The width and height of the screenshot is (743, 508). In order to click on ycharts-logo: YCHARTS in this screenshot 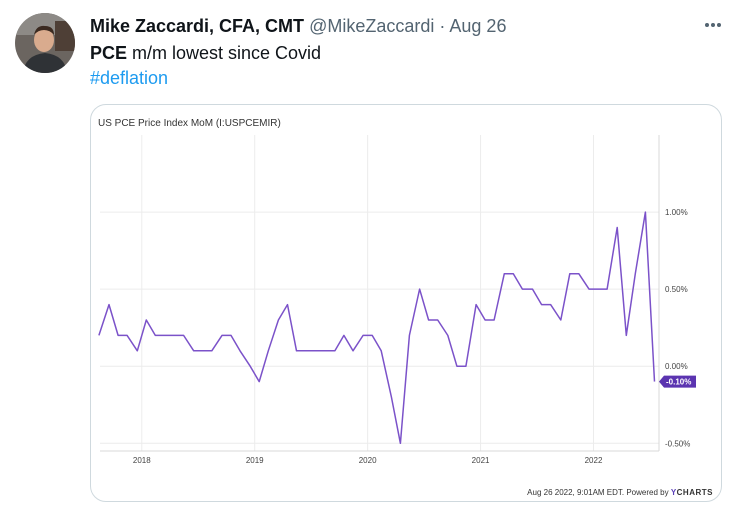, I will do `click(692, 492)`.